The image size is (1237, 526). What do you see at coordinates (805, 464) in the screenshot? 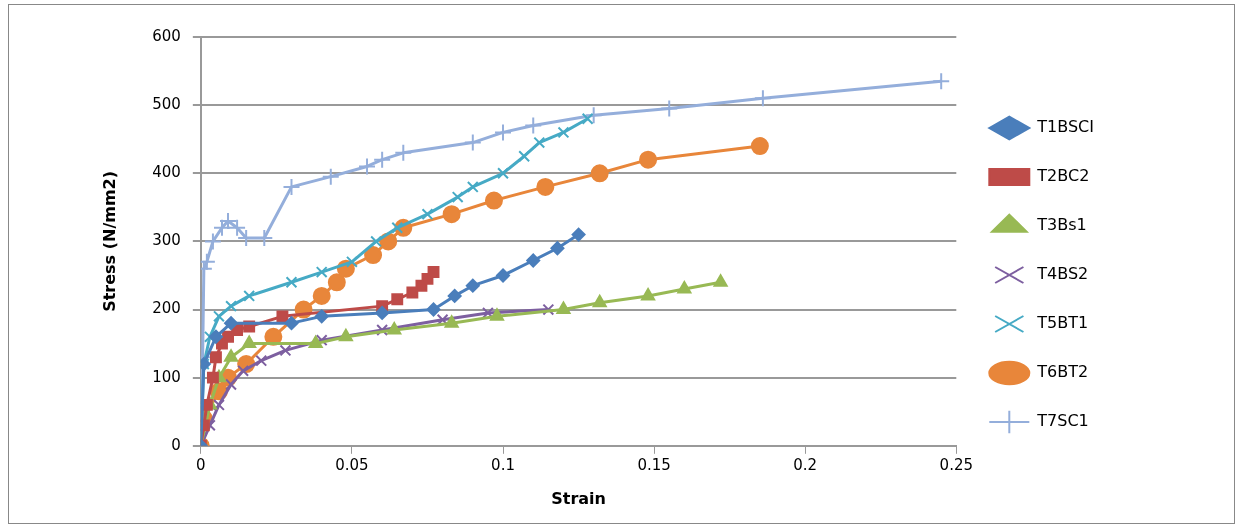
I see `x-tick-label: 0.2` at bounding box center [805, 464].